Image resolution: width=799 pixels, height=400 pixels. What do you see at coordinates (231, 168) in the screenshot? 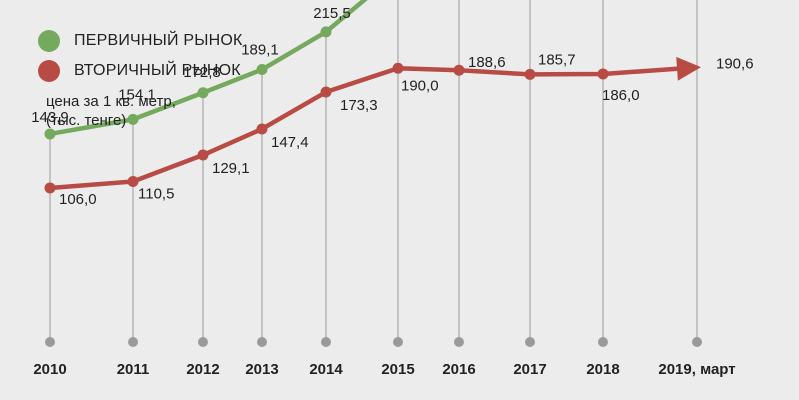
I see `data-label-secondary-2: 129,1` at bounding box center [231, 168].